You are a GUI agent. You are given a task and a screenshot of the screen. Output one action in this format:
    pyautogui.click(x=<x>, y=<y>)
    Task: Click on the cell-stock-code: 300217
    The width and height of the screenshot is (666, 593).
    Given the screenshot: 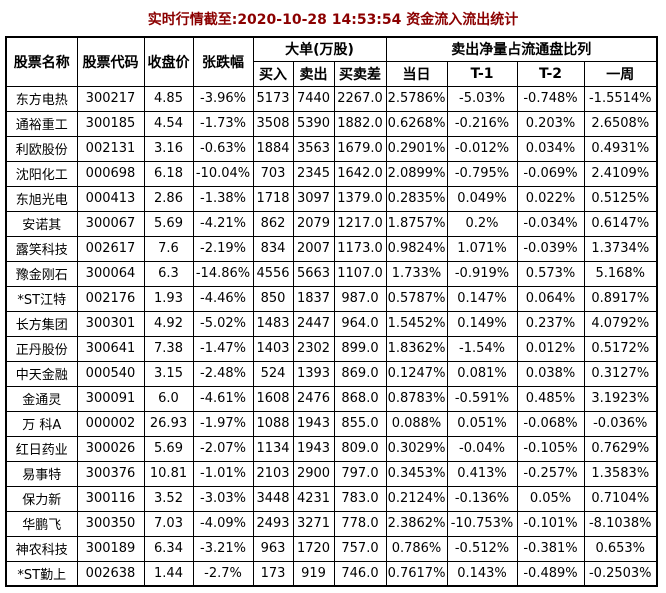 What is the action you would take?
    pyautogui.click(x=110, y=98)
    